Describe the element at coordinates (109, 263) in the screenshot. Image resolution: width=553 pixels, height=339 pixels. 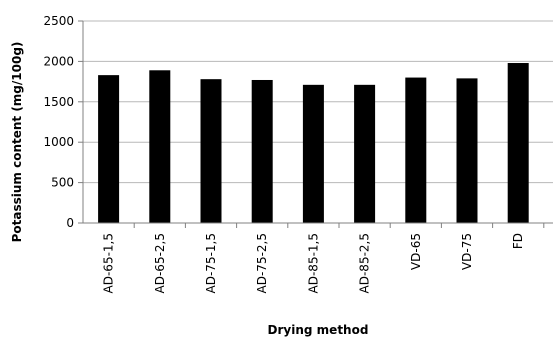
I see `x-tick-label: AD-65-1,5` at that location.